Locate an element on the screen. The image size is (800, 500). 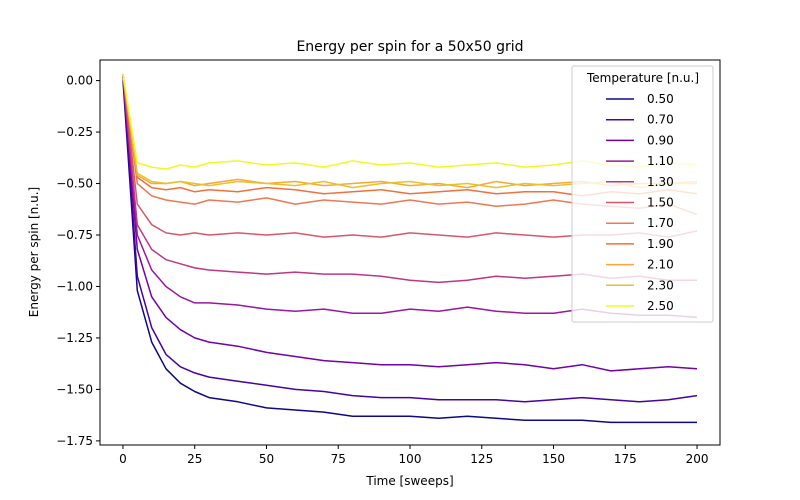
legend-label-5: 1.50 is located at coordinates (660, 203).